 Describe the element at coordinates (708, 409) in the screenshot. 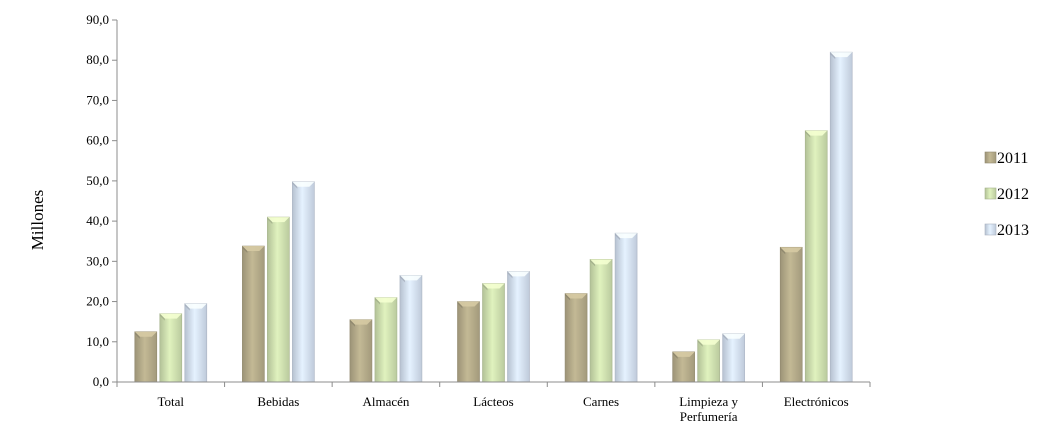

I see `x-tick-label: Limpieza y Perfumería` at that location.